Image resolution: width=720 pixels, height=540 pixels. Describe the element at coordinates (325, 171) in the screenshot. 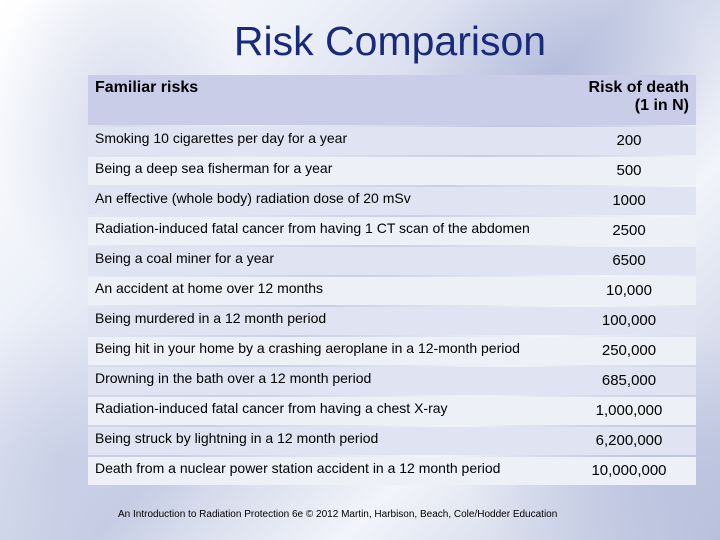

I see `risk-description: Being a deep sea fisherman for a year` at that location.